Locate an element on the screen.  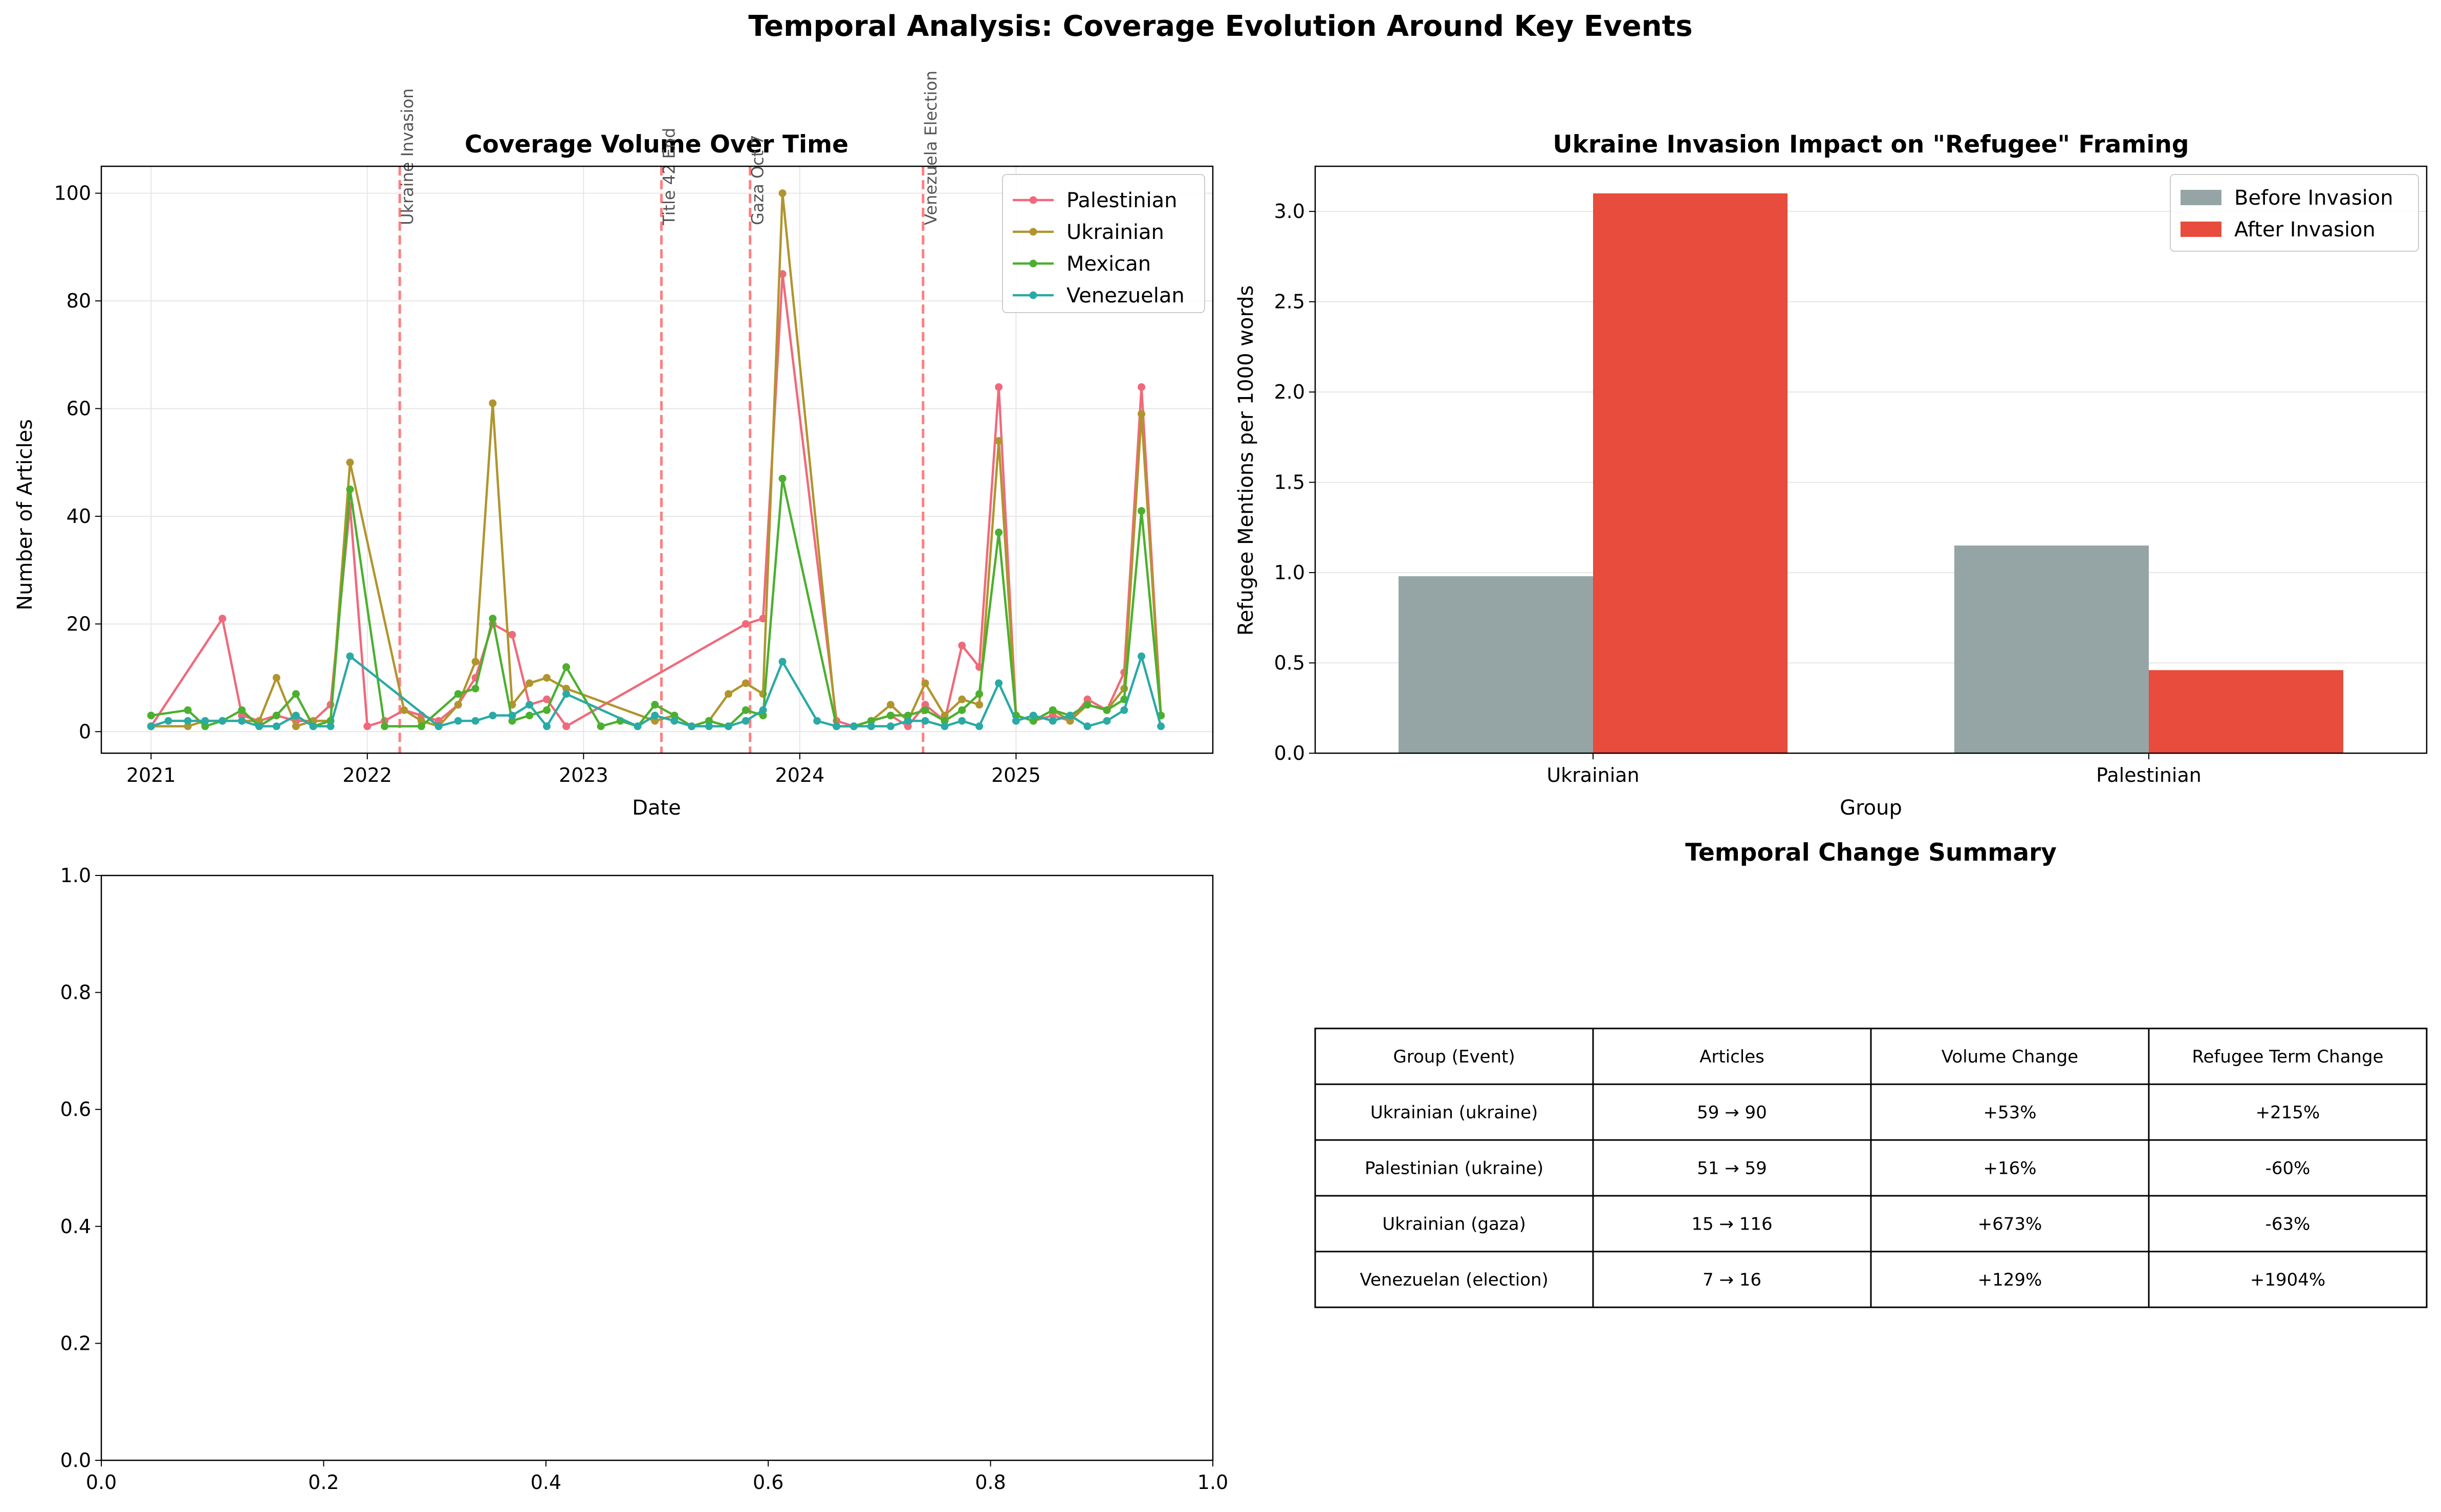
event-label: Title 42 End is located at coordinates (669, 177).